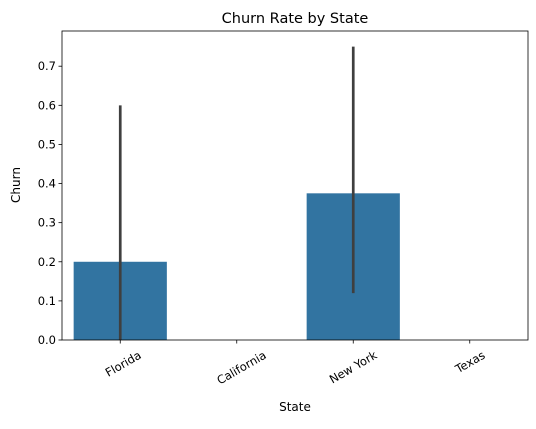 Image resolution: width=536 pixels, height=429 pixels. What do you see at coordinates (241, 367) in the screenshot?
I see `x-tick-label: California` at bounding box center [241, 367].